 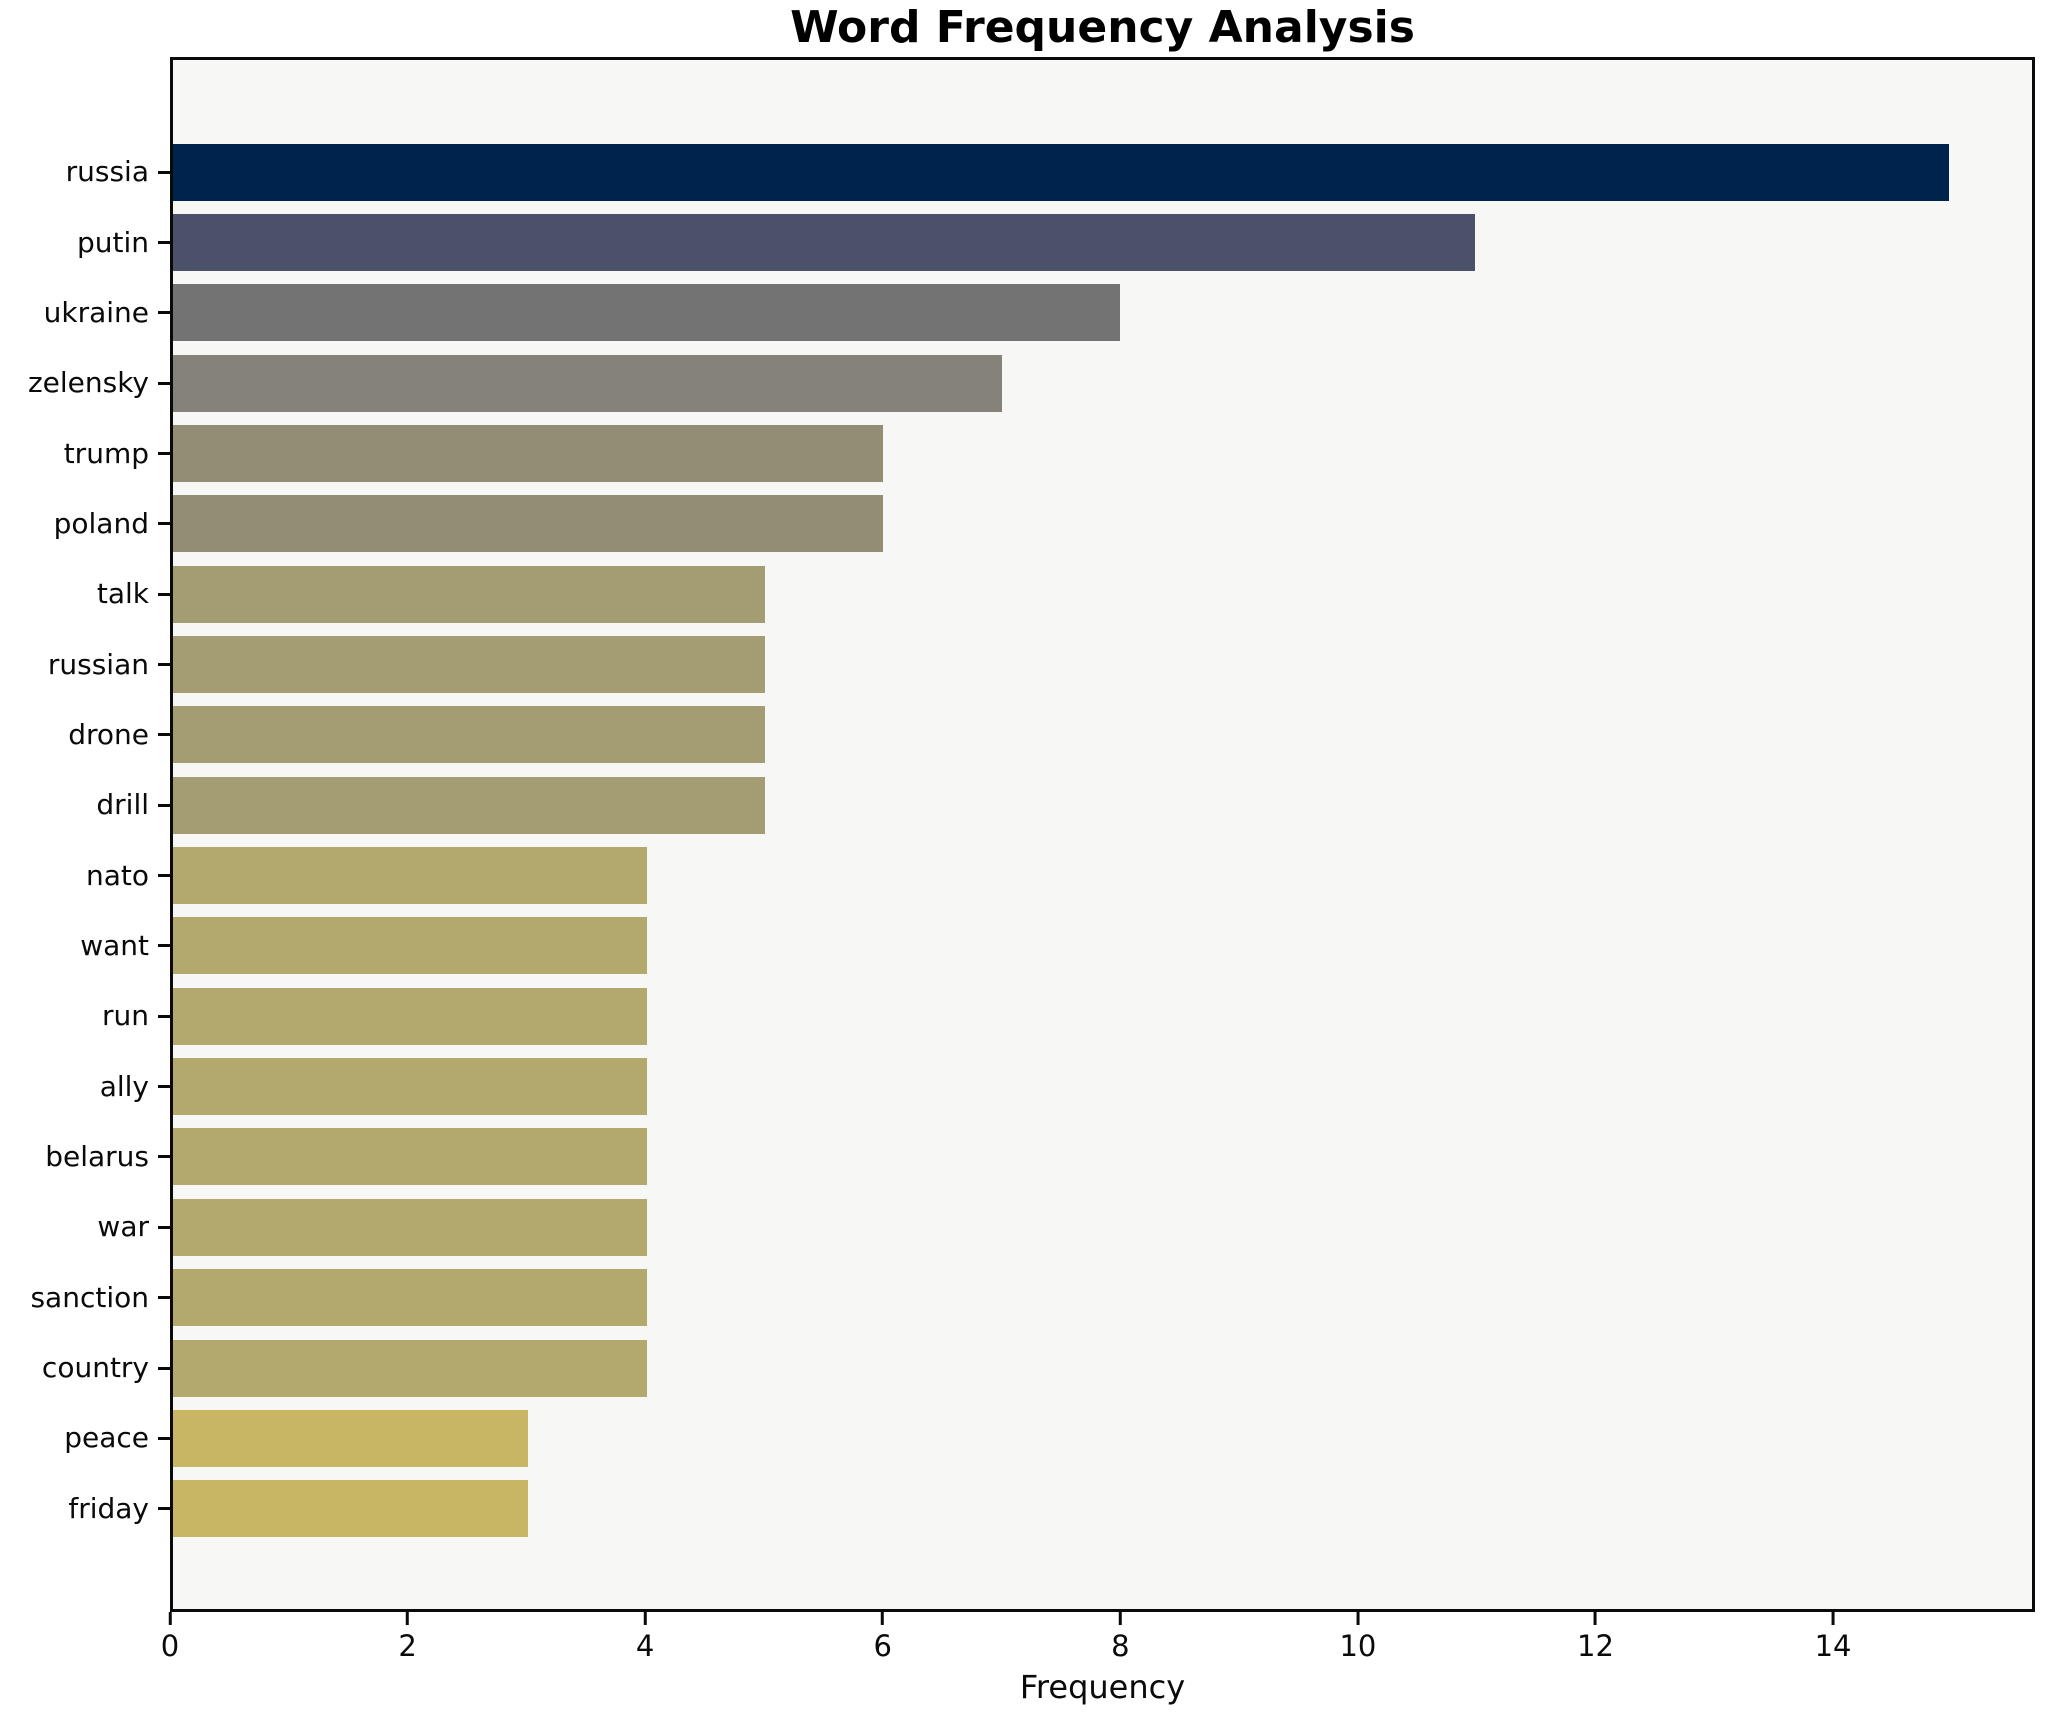 I want to click on y-label-row: drone, so click(x=85, y=735).